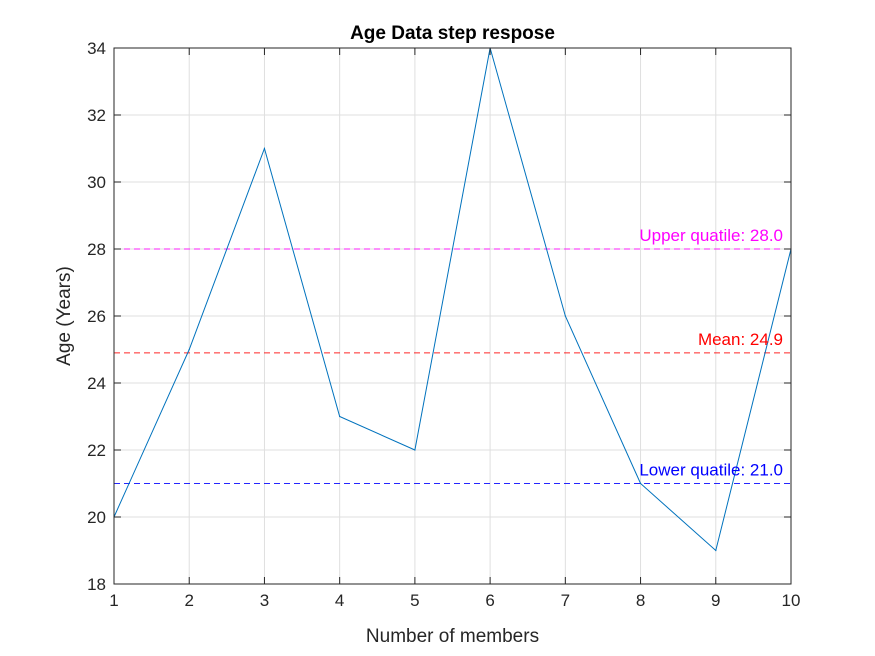 Image resolution: width=875 pixels, height=656 pixels. Describe the element at coordinates (740, 339) in the screenshot. I see `reference-line-label: Mean: 24.9` at that location.